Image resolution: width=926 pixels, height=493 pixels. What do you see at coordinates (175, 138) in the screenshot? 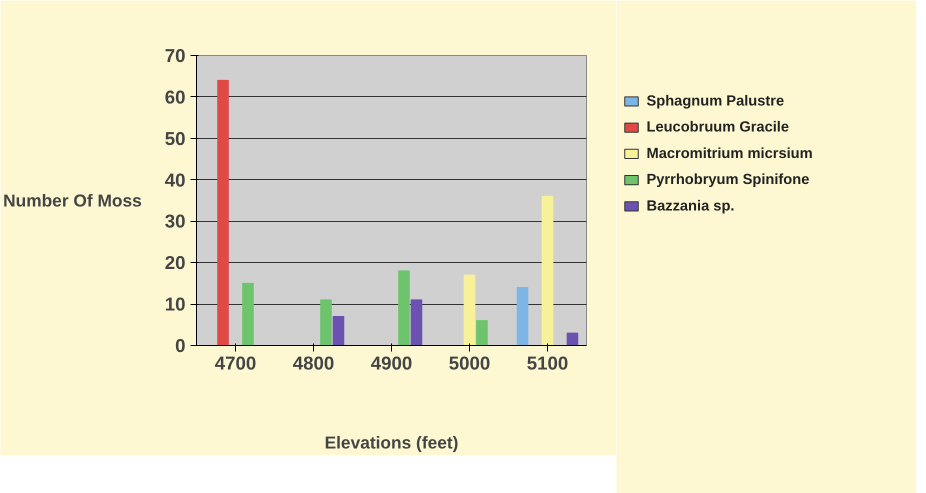
I see `y-tick-label: 50` at bounding box center [175, 138].